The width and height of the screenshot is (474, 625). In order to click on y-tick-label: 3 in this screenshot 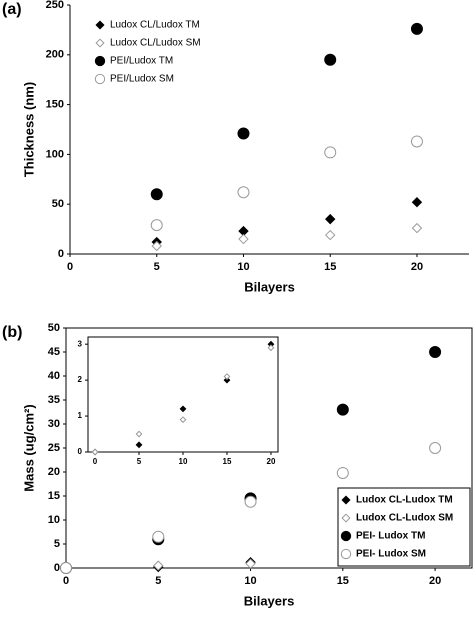, I will do `click(80, 343)`.